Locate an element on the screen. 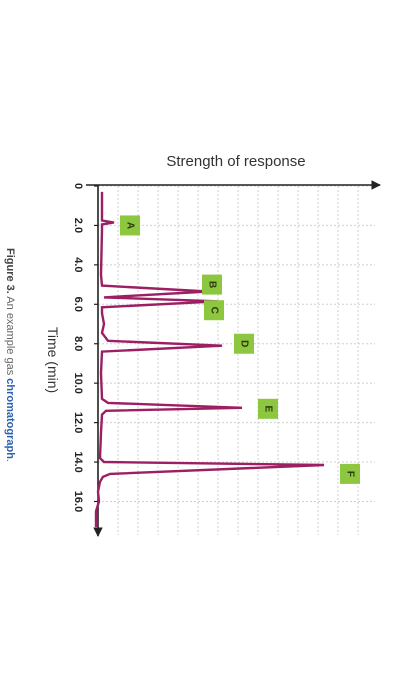 The height and width of the screenshot is (700, 405). caption-figure-number: Figure 3. is located at coordinates (10, 271).